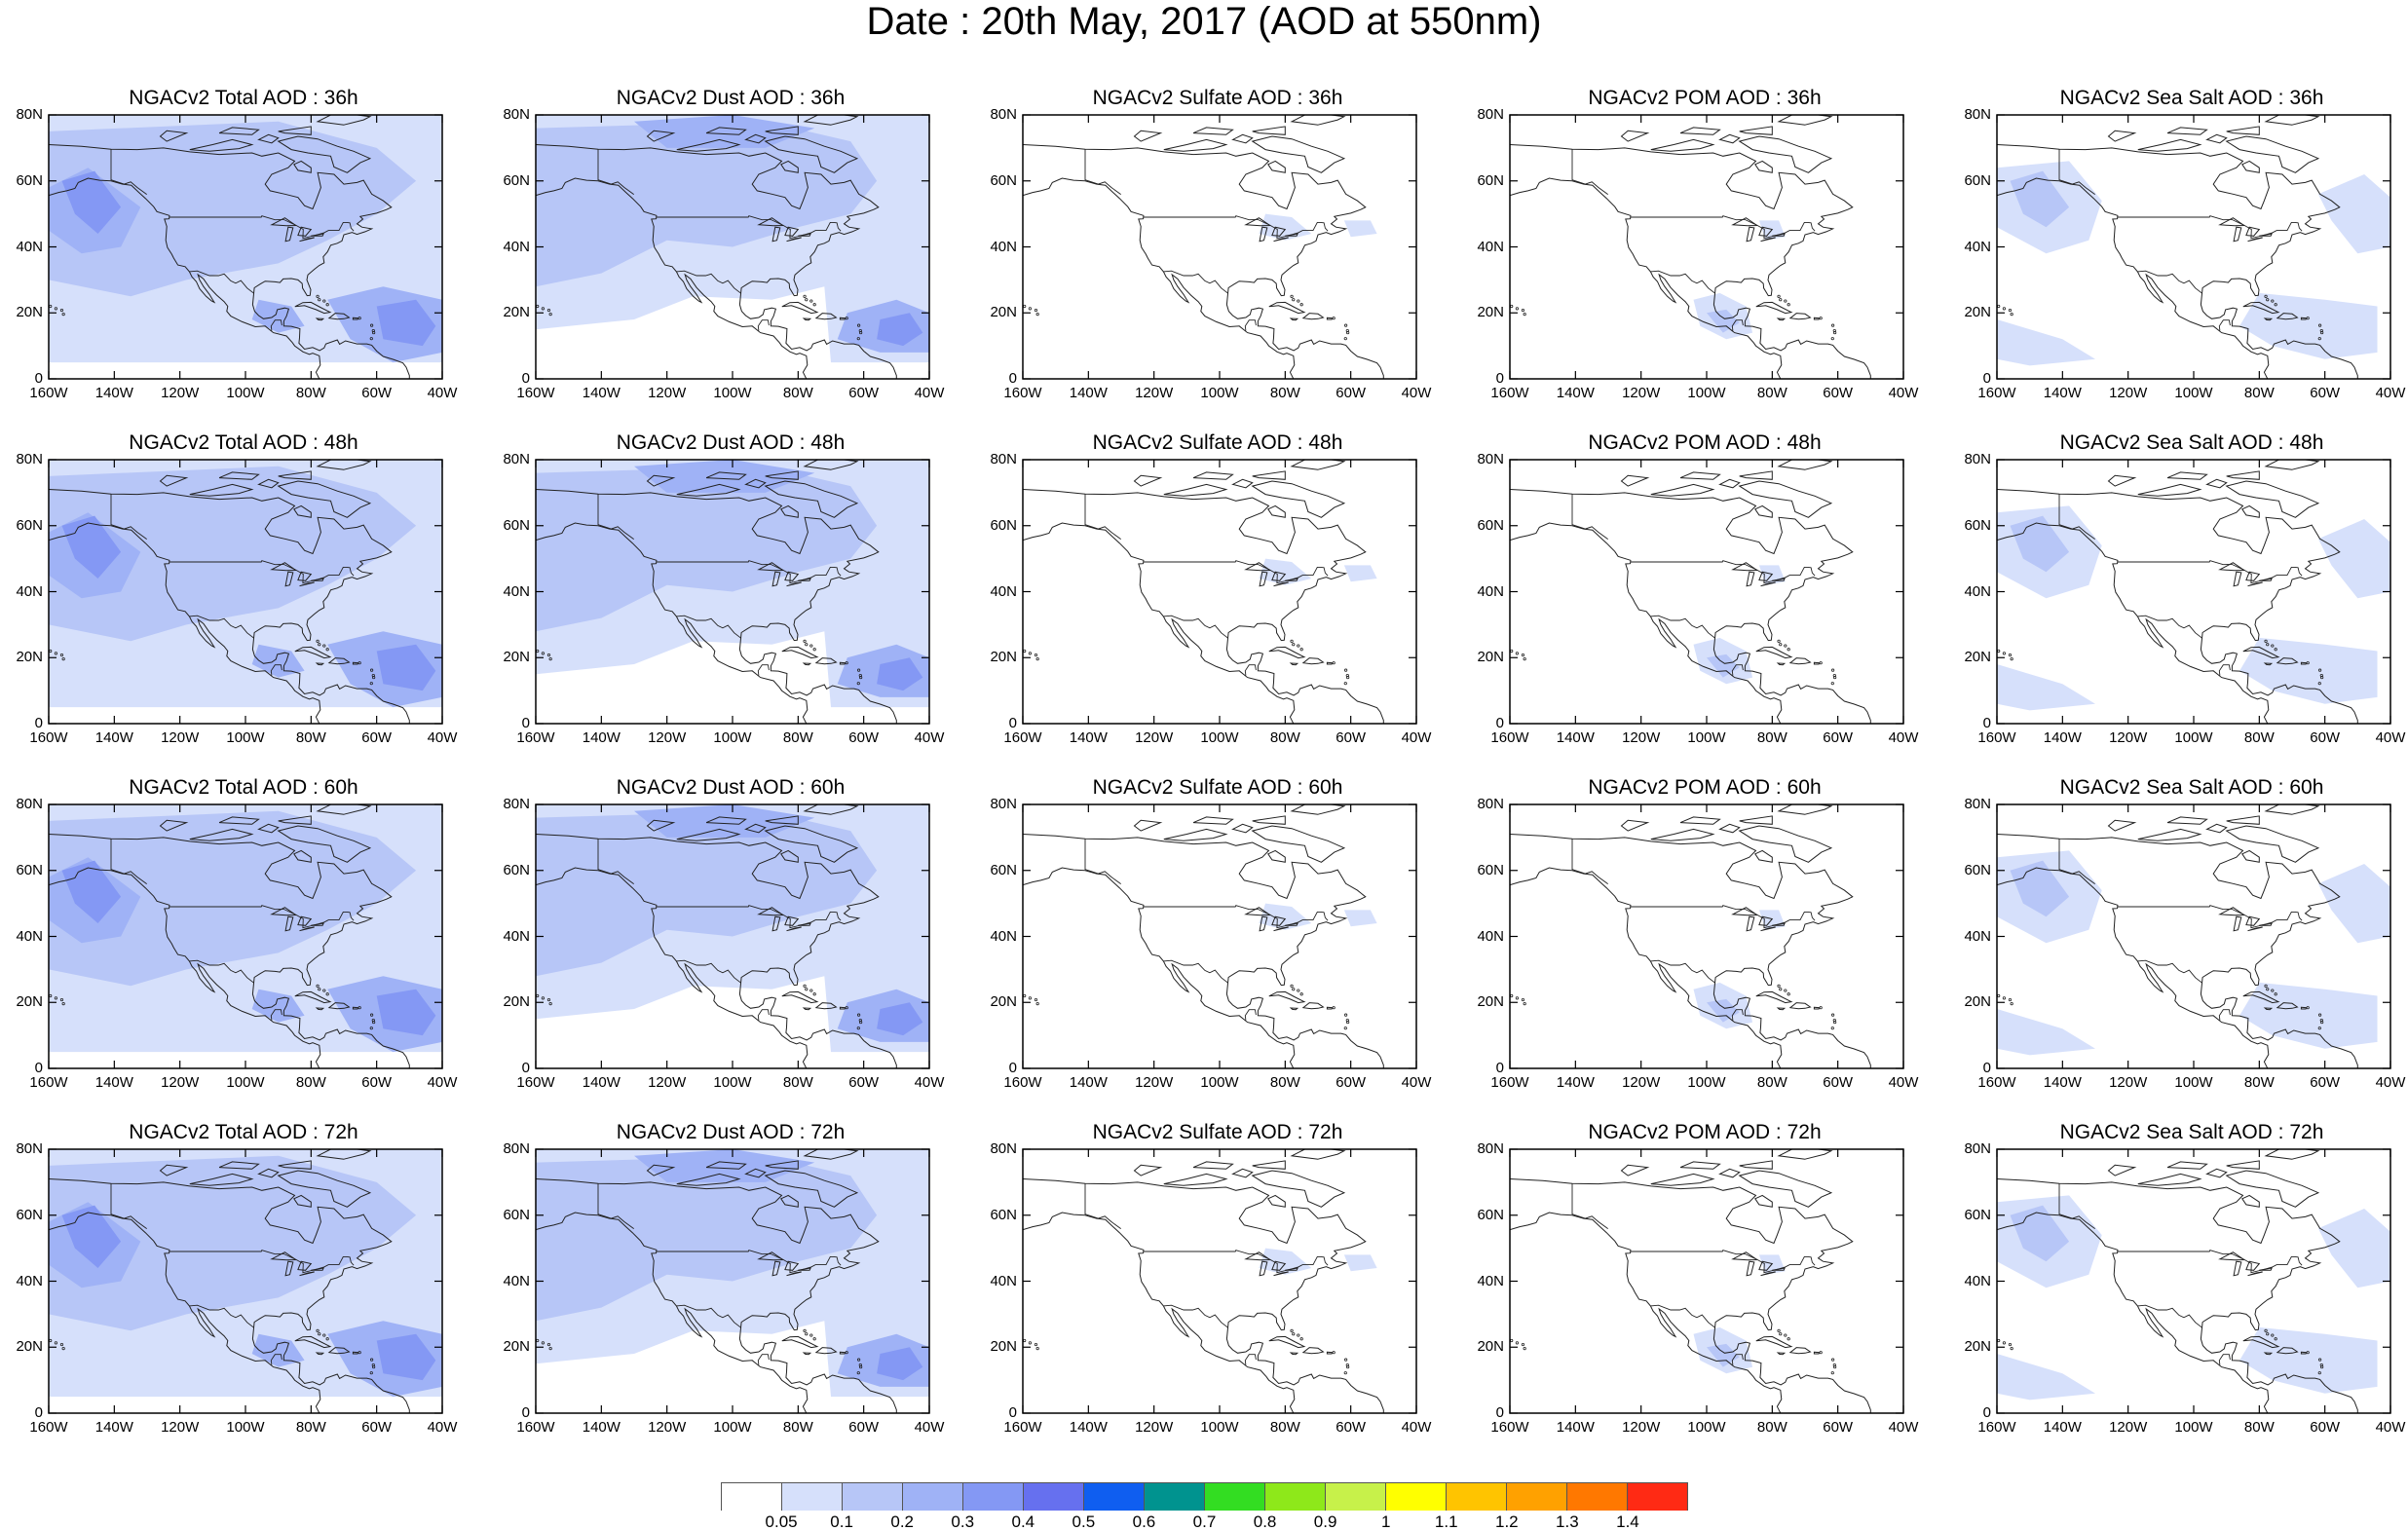 The width and height of the screenshot is (2408, 1531). I want to click on panel-title: NGACv2 POM AOD : 60h, so click(1705, 787).